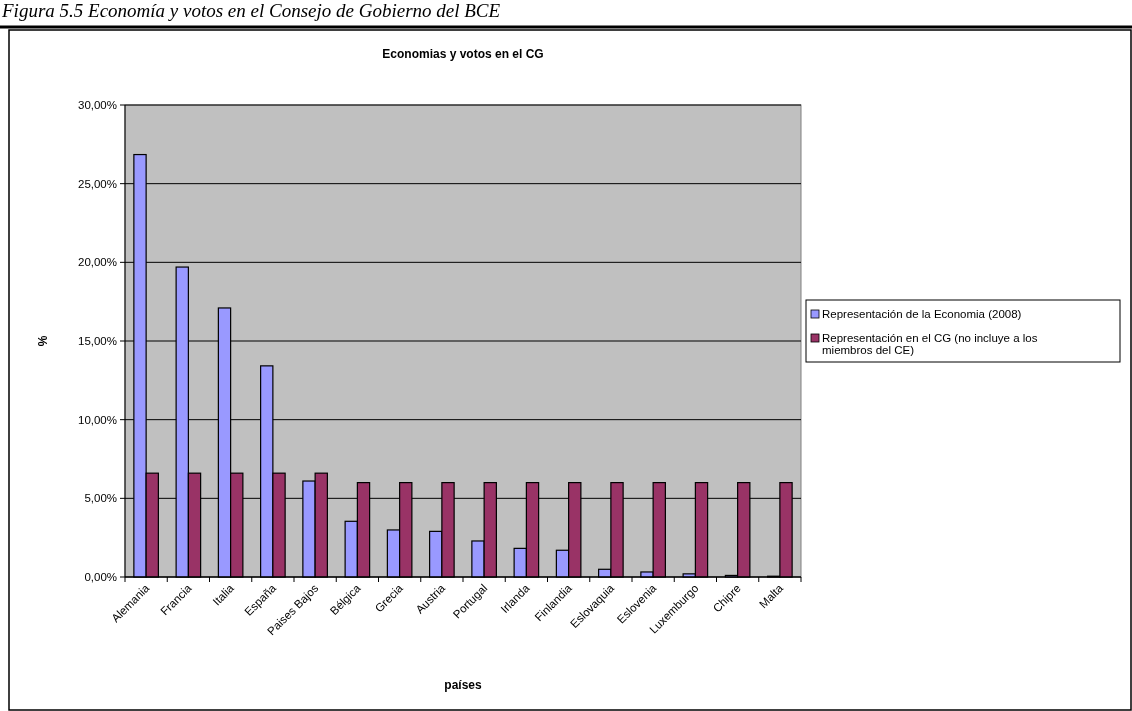 The image size is (1132, 711). Describe the element at coordinates (251, 10) in the screenshot. I see `text: Figura 5.5 Economía y votos en el Consejo de Gobierno del BCE` at that location.